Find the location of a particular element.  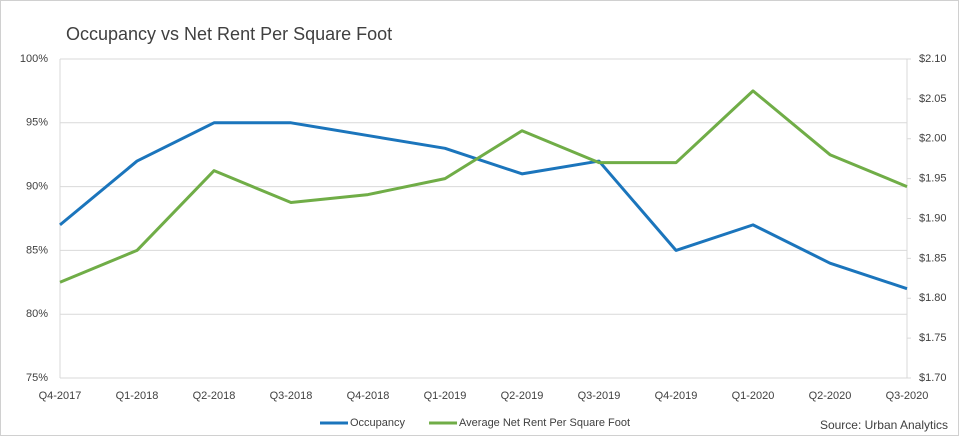

x-tick-label: Q1-2020 is located at coordinates (753, 396).